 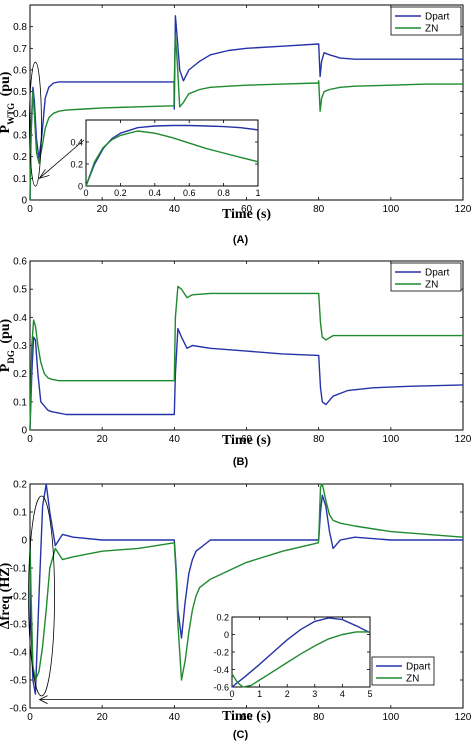 I want to click on panel-a-legend-box, so click(x=426, y=21).